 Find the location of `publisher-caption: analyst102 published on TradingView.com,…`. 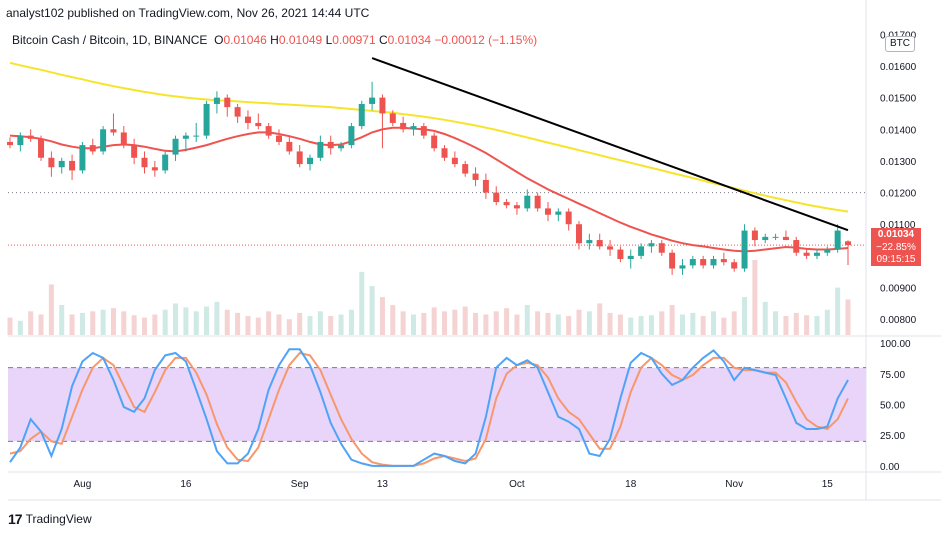

publisher-caption: analyst102 published on TradingView.com,… is located at coordinates (187, 13).